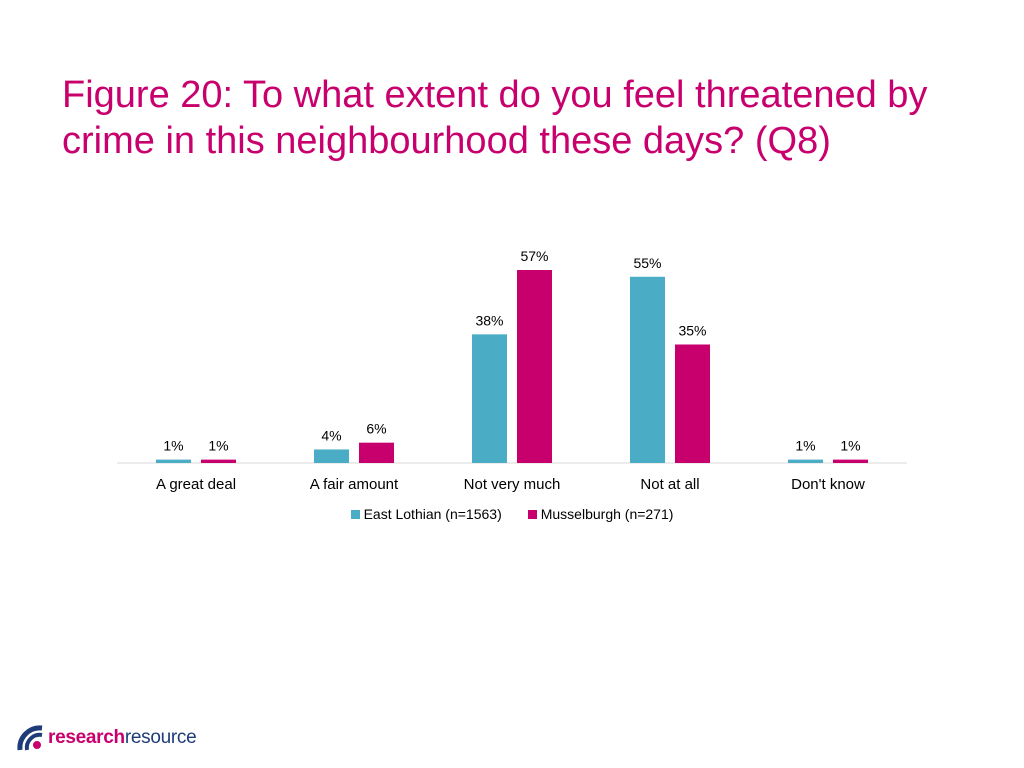  Describe the element at coordinates (30, 738) in the screenshot. I see `logo-mark-icon` at that location.